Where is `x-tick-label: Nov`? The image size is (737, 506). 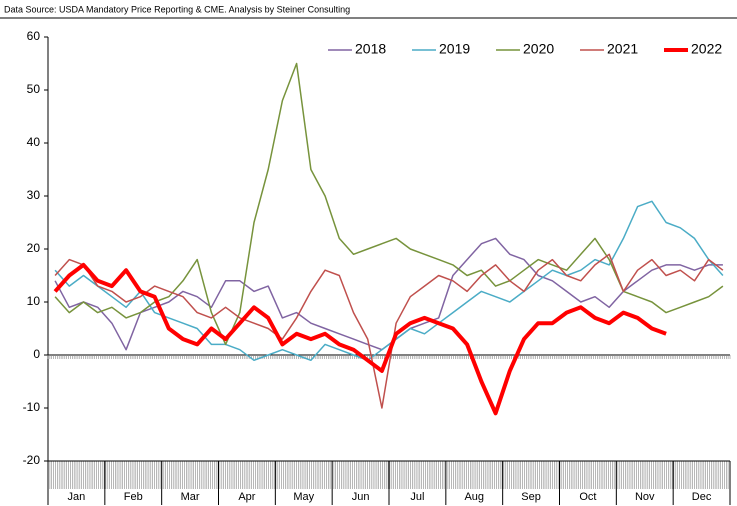 x-tick-label: Nov is located at coordinates (645, 497).